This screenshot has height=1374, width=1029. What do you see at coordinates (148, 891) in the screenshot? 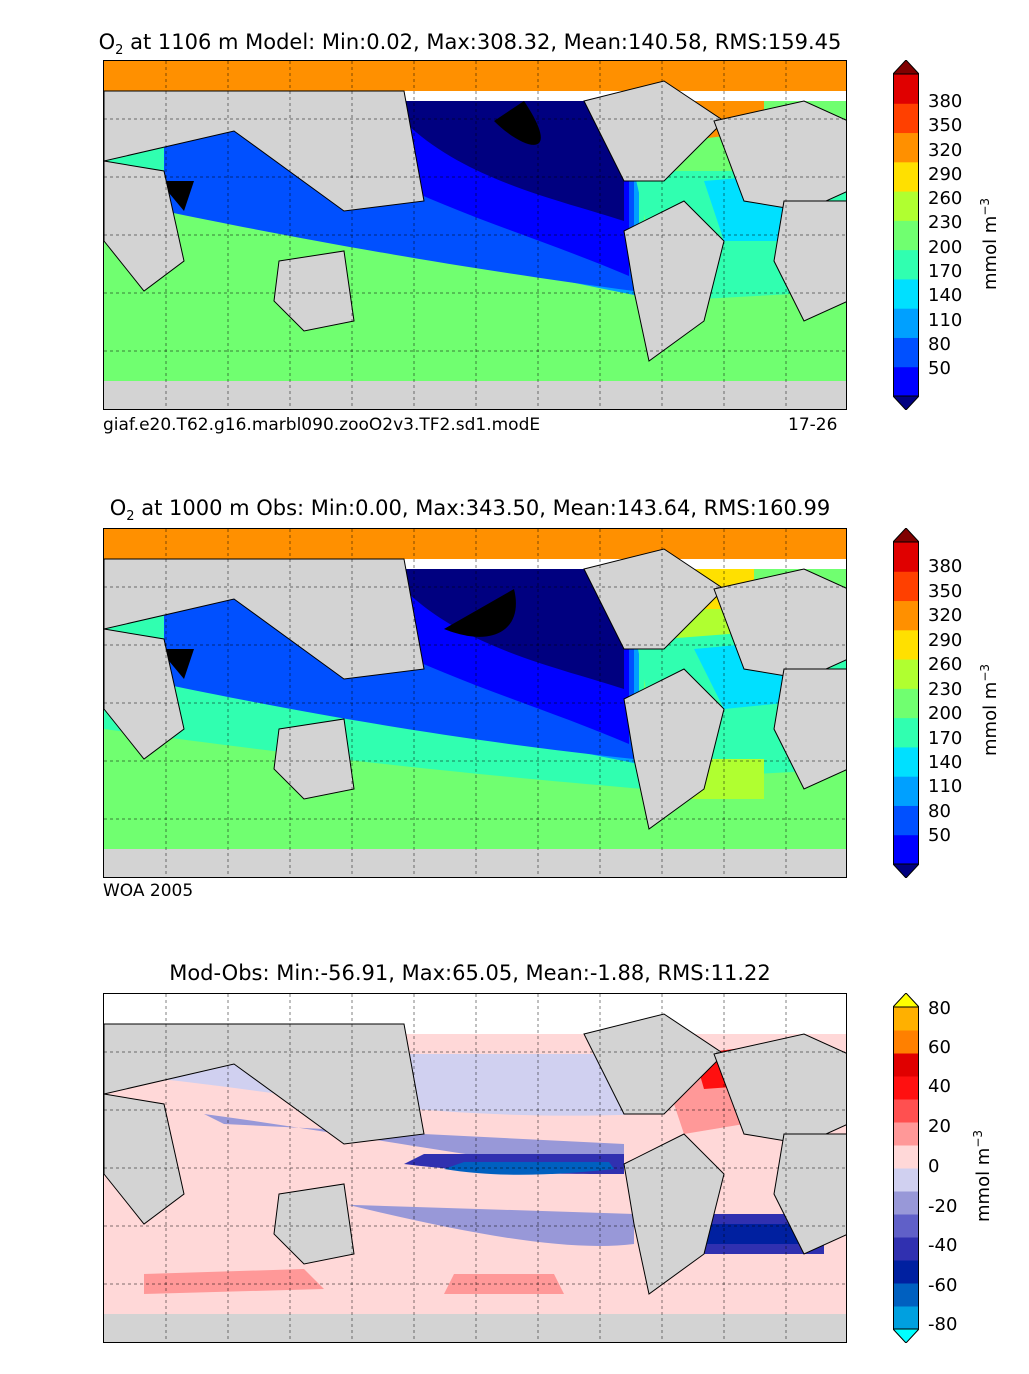
I see `obs-source: WOA 2005` at bounding box center [148, 891].